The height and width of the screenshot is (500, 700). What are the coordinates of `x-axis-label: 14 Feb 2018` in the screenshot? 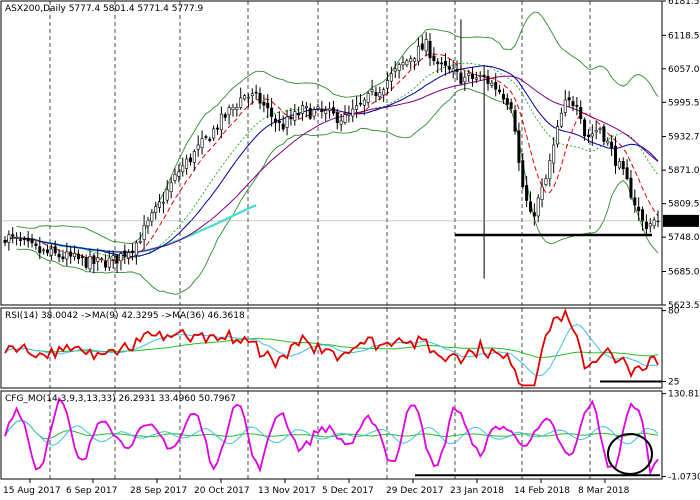 It's located at (542, 491).